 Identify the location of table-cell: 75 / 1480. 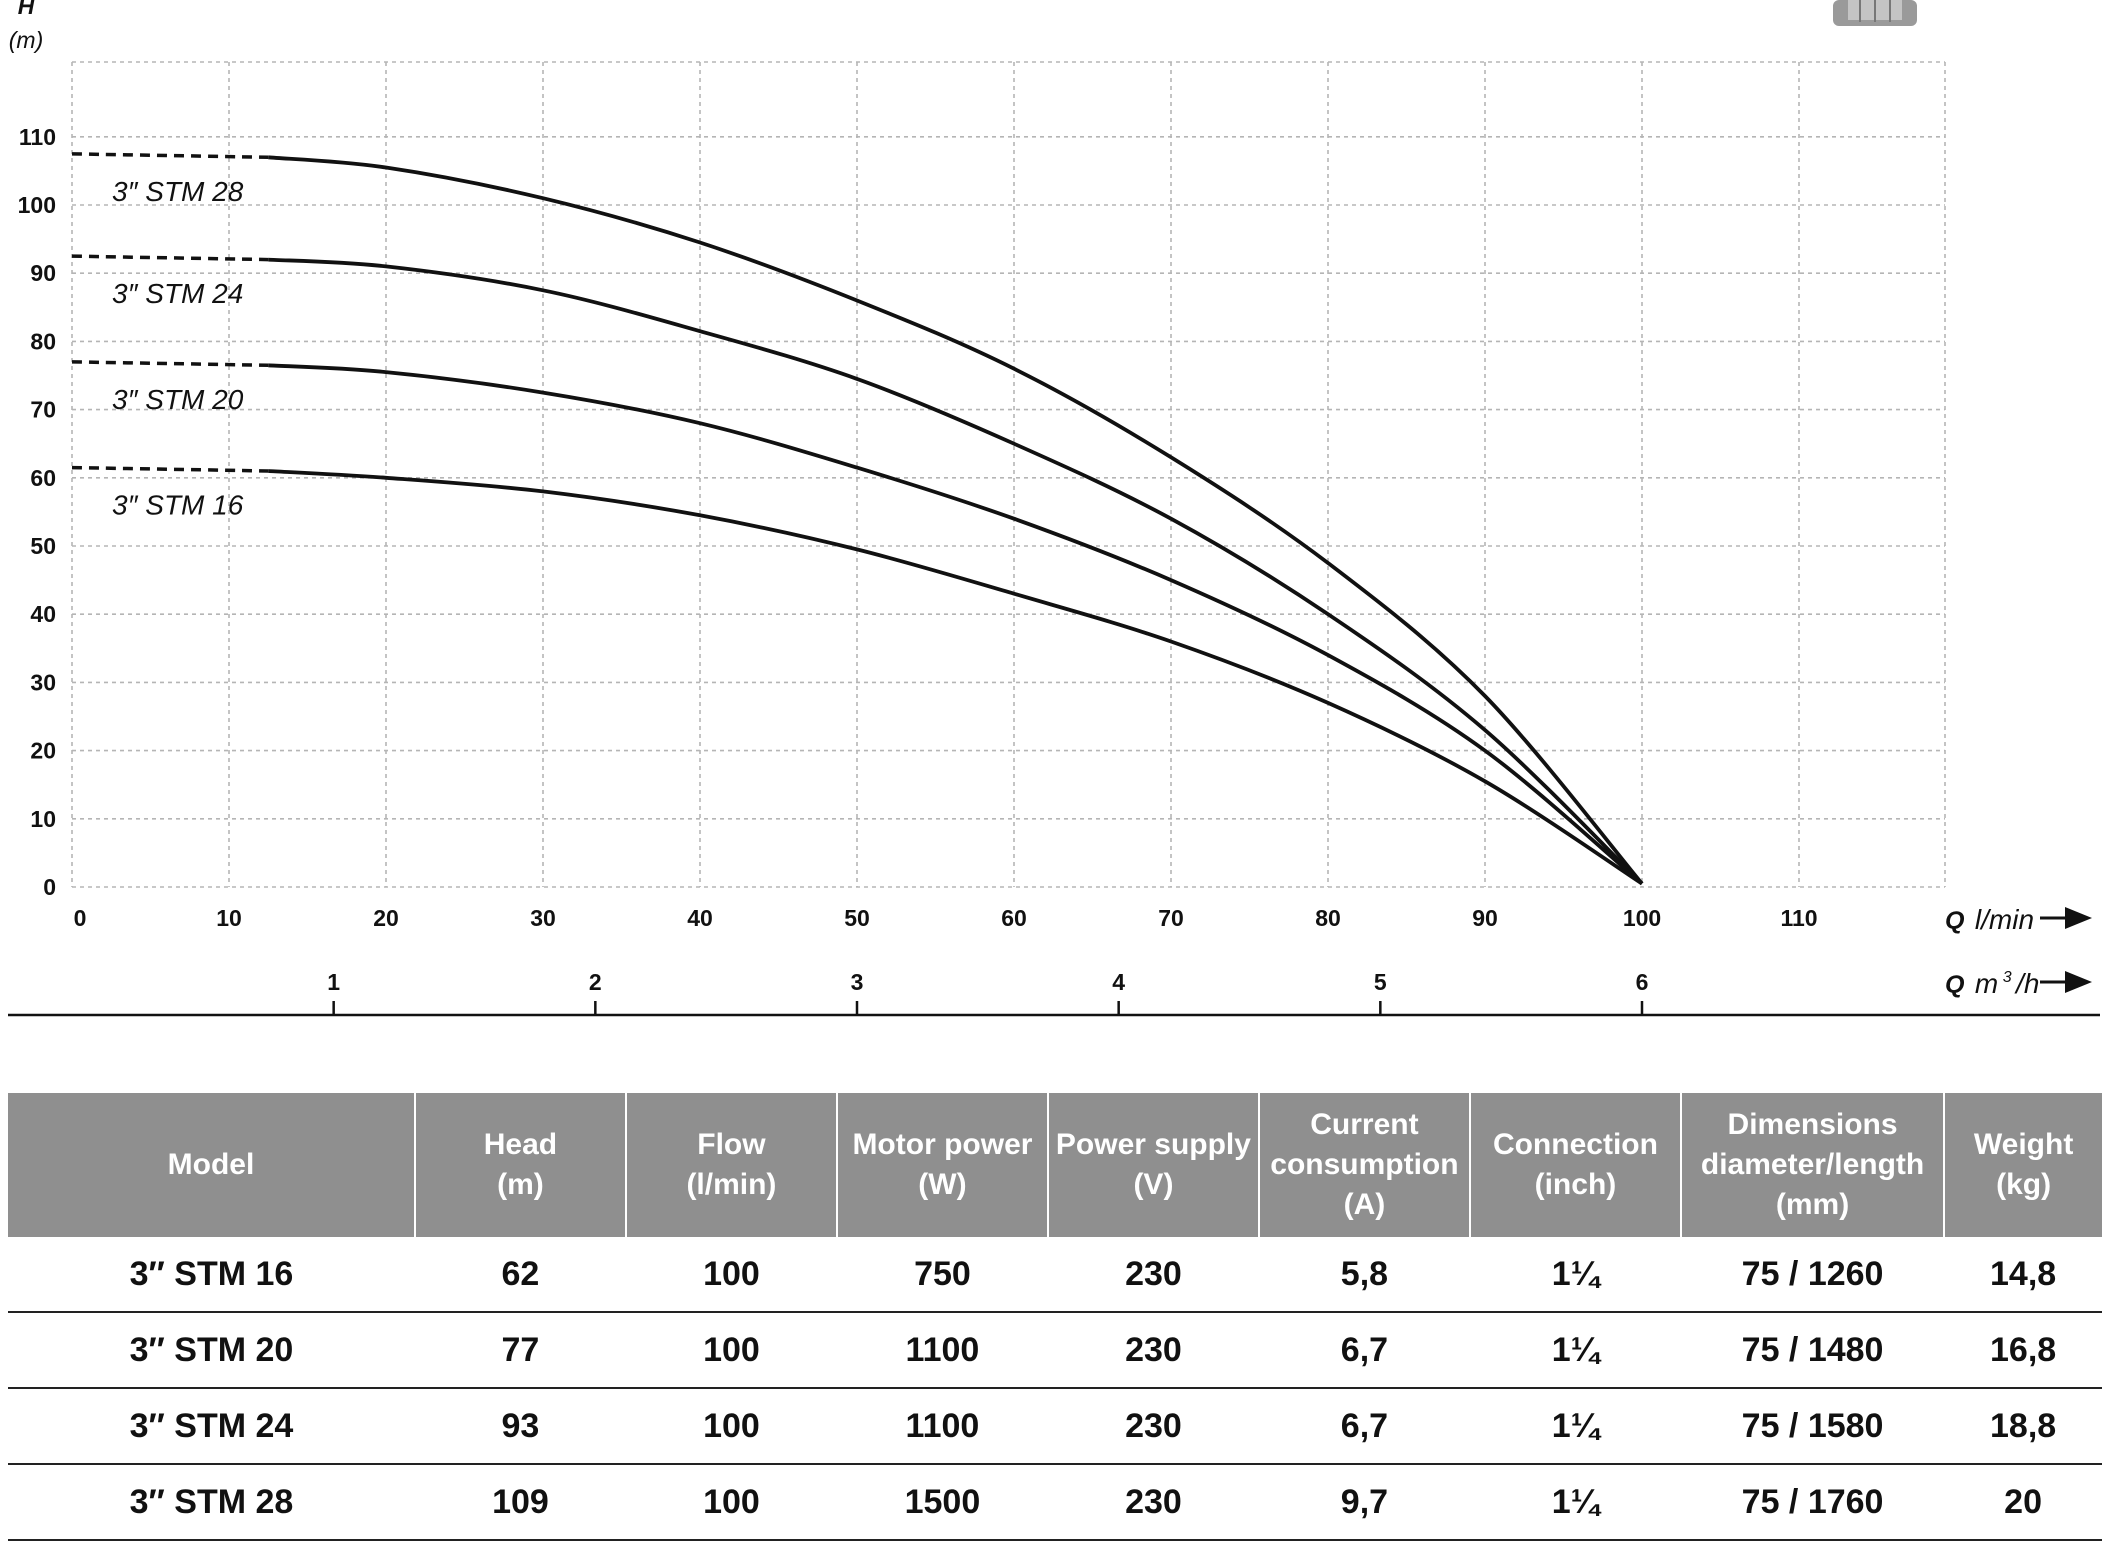
(1812, 1350).